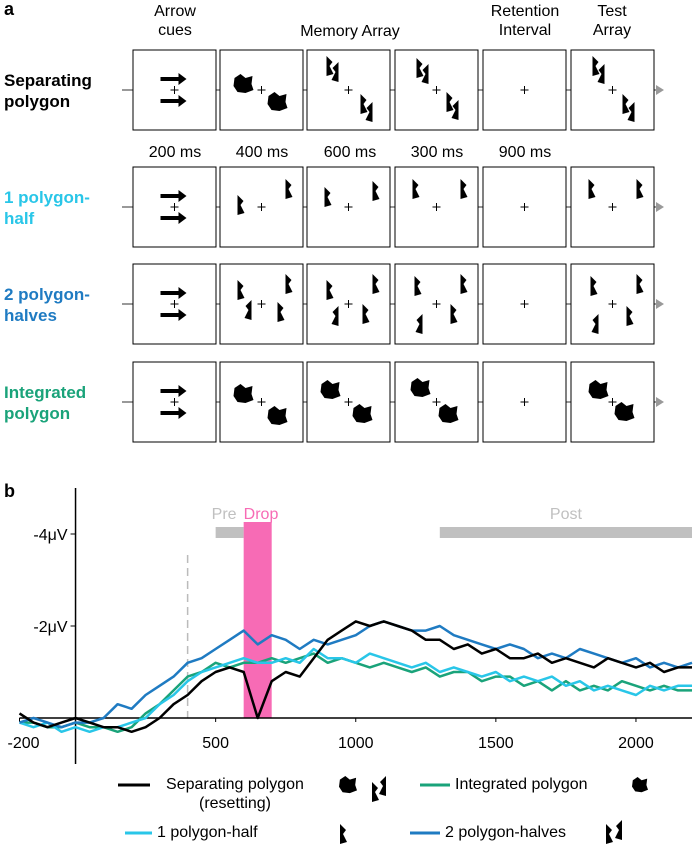 This screenshot has height=853, width=694. Describe the element at coordinates (521, 784) in the screenshot. I see `legend-label: Integrated polygon` at that location.